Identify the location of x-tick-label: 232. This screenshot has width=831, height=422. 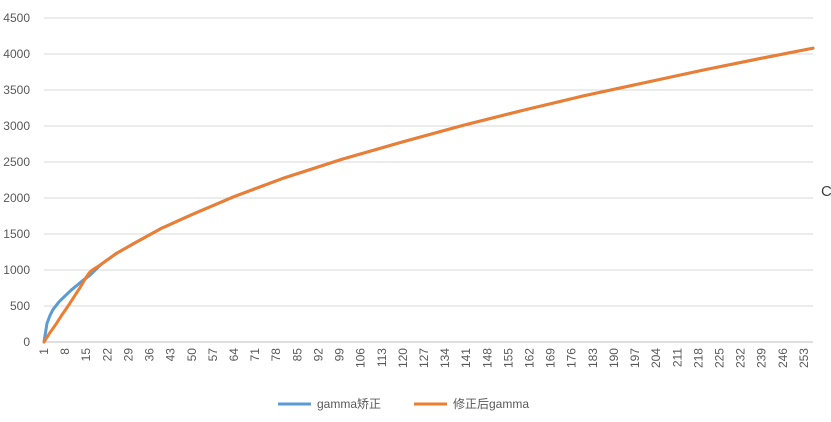
(741, 358).